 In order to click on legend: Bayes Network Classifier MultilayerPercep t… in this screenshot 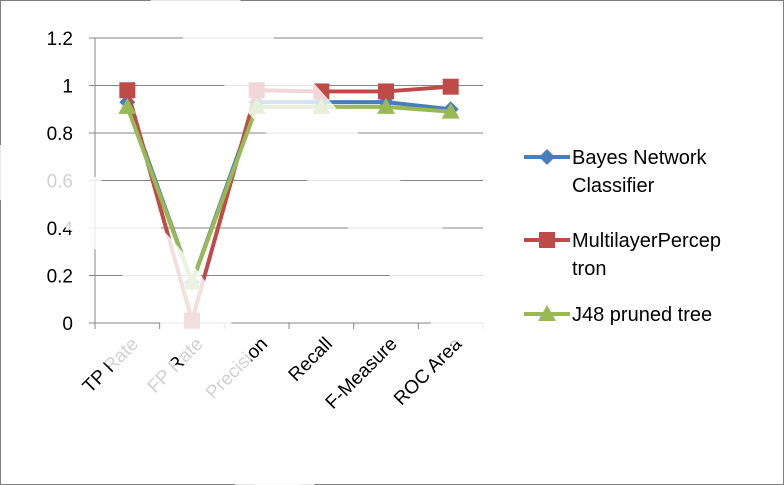, I will do `click(622, 236)`.